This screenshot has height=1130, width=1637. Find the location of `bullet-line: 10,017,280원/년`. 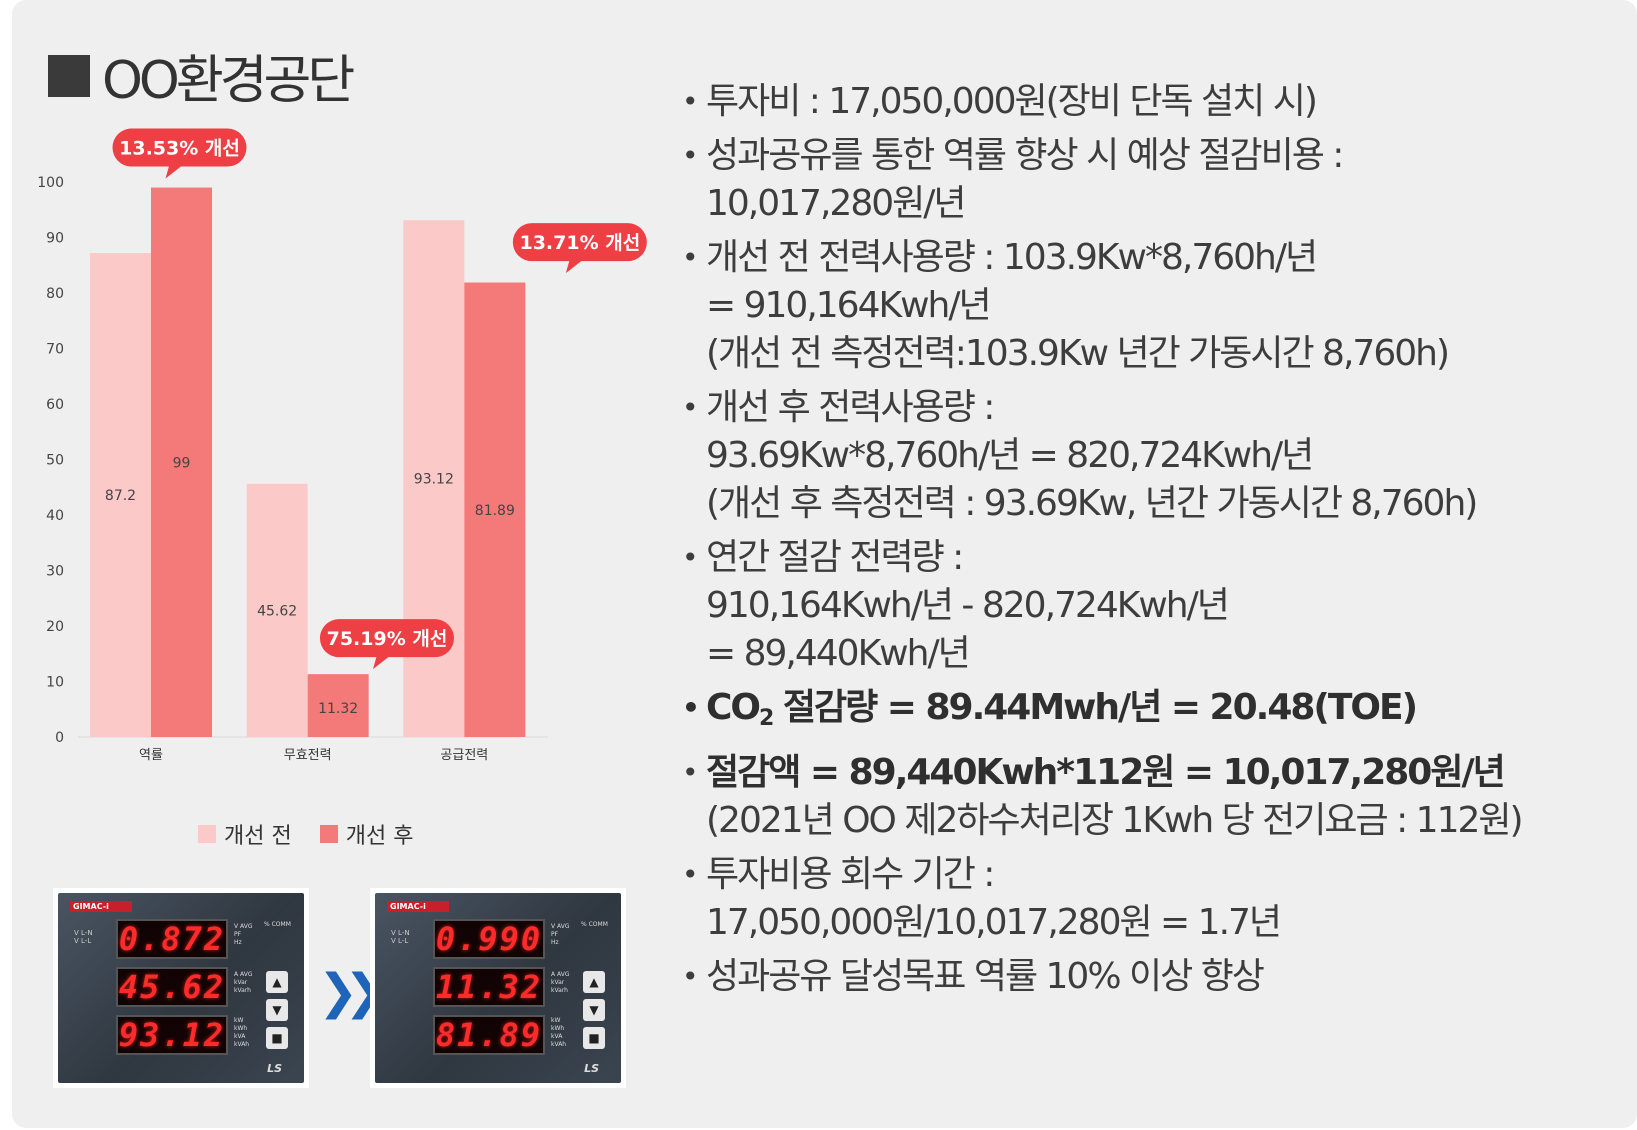

bullet-line: 10,017,280원/년 is located at coordinates (836, 203).